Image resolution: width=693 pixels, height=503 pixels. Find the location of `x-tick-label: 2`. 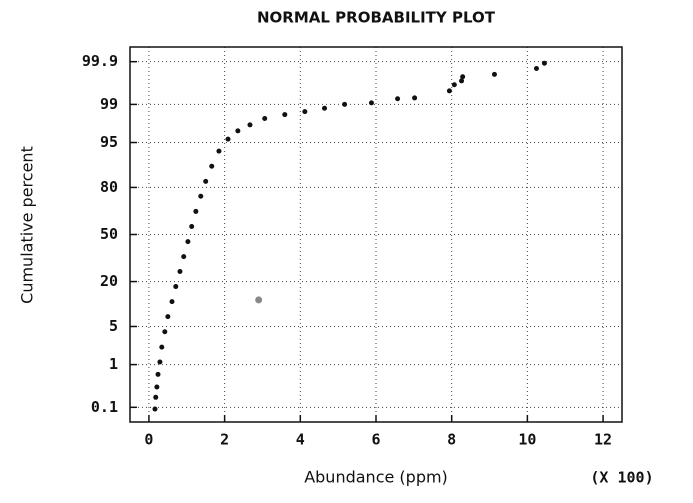

x-tick-label: 2 is located at coordinates (224, 440).